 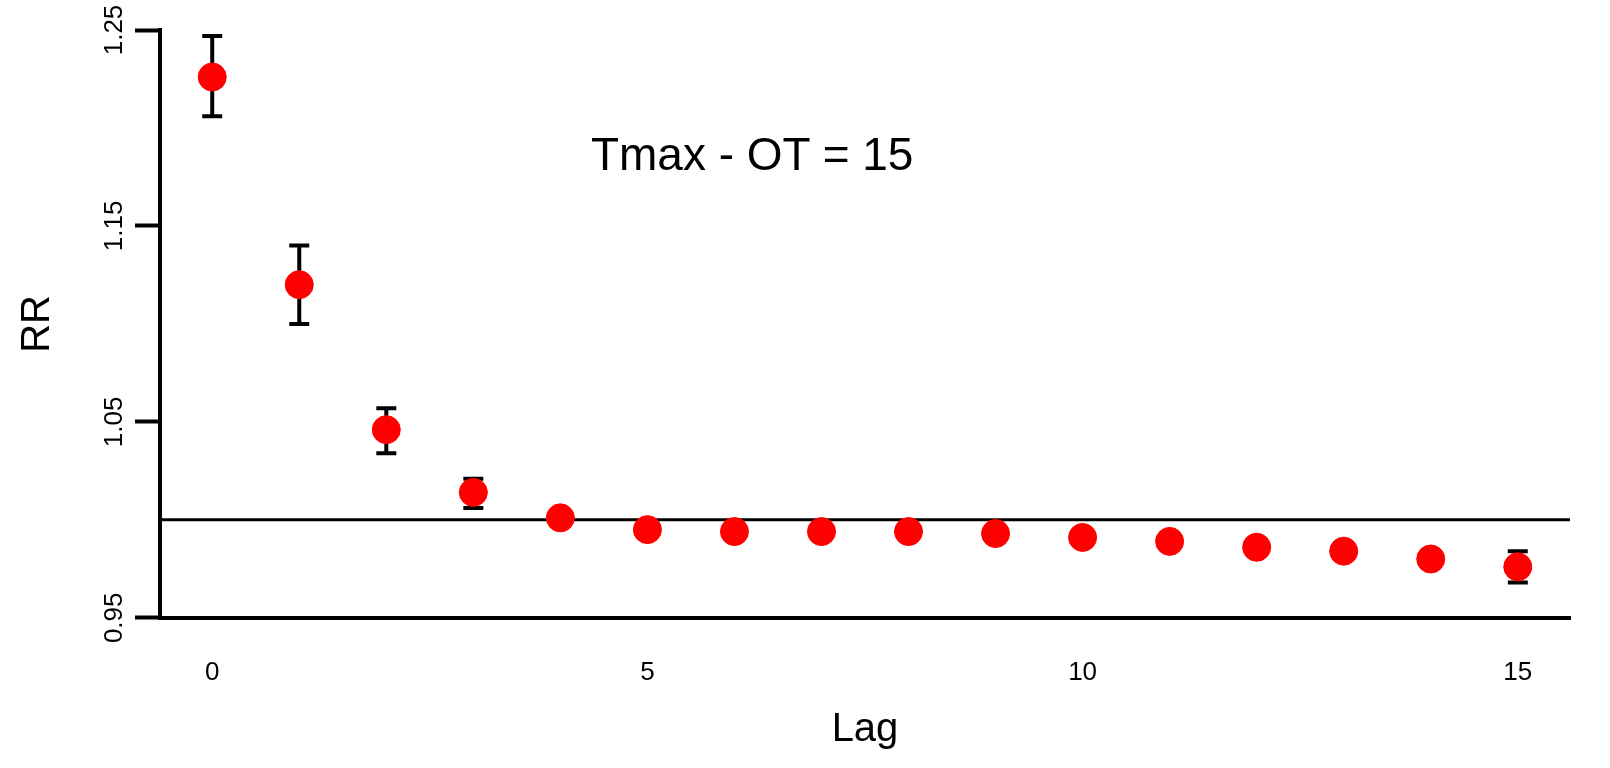 I want to click on x-tick-label: 10, so click(x=1083, y=670).